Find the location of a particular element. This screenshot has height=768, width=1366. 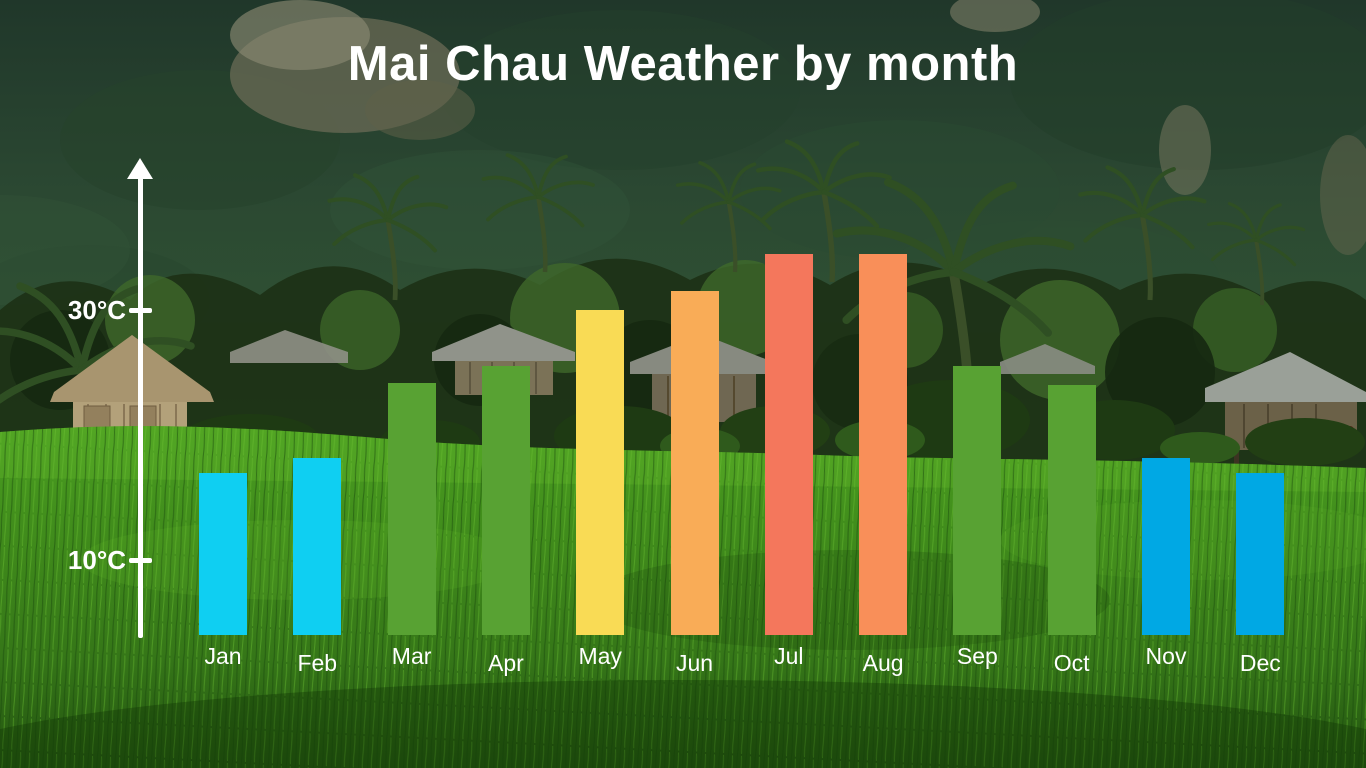

x-label-feb: Feb is located at coordinates (317, 663).